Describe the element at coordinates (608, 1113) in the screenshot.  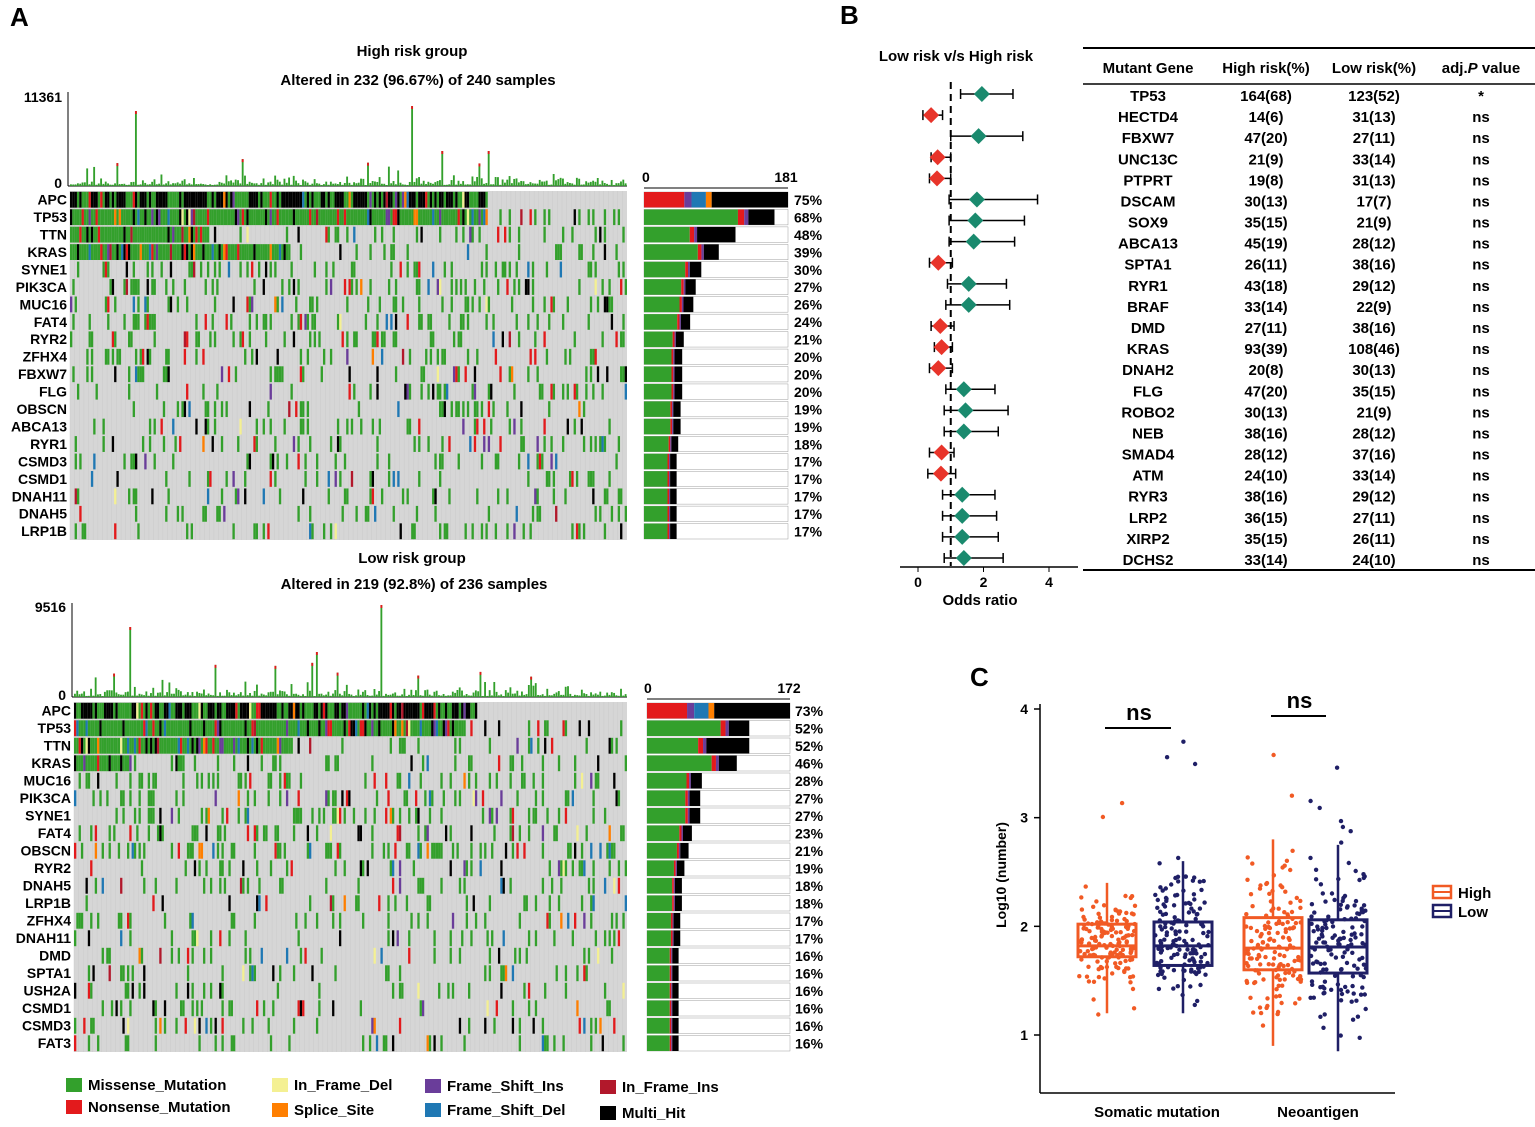
I see `legend-swatch` at that location.